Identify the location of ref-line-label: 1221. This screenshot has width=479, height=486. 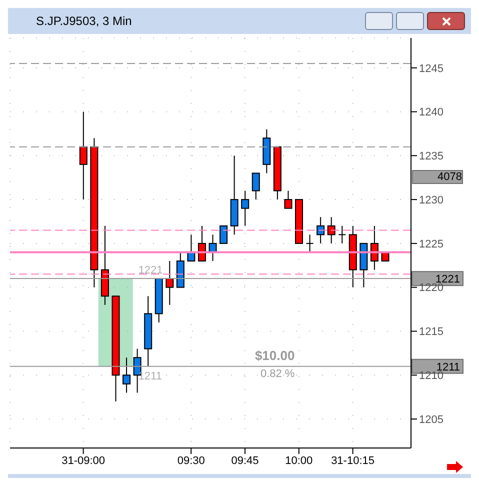
(150, 270).